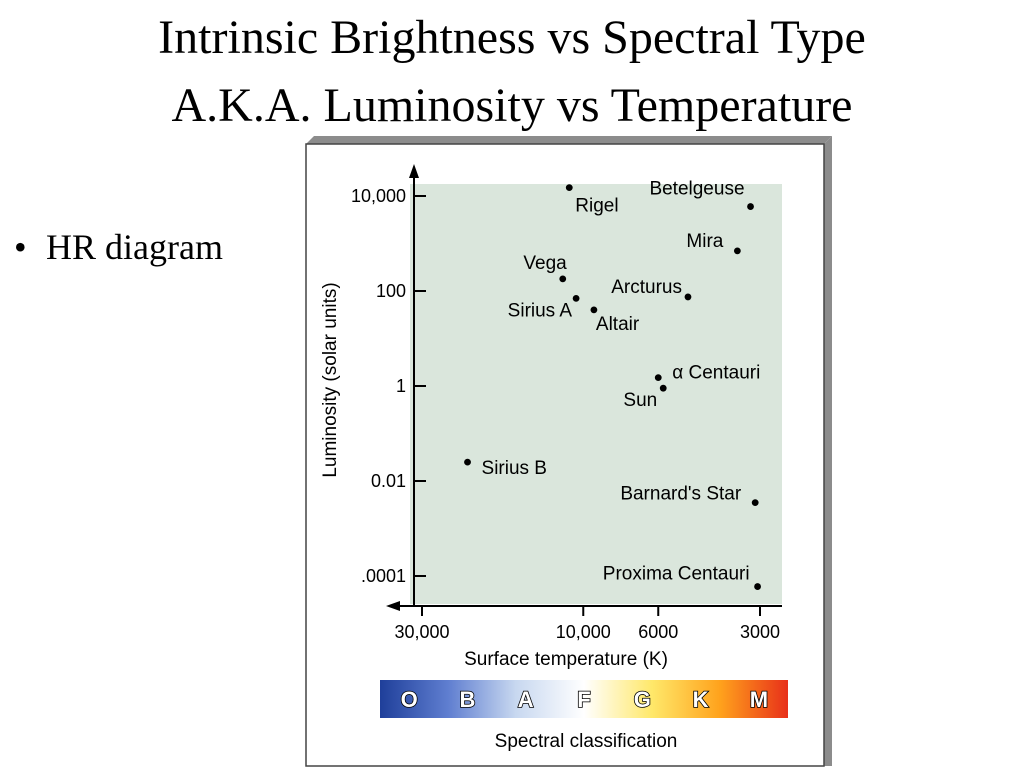 This screenshot has height=773, width=1024. Describe the element at coordinates (540, 310) in the screenshot. I see `star-label-sirius-a: Sirius A` at that location.